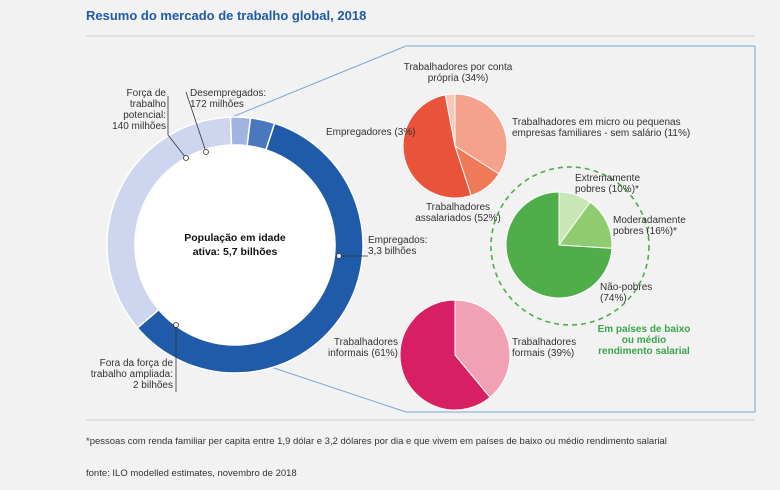 This screenshot has height=490, width=780. I want to click on leader-dot-outside, so click(176, 325).